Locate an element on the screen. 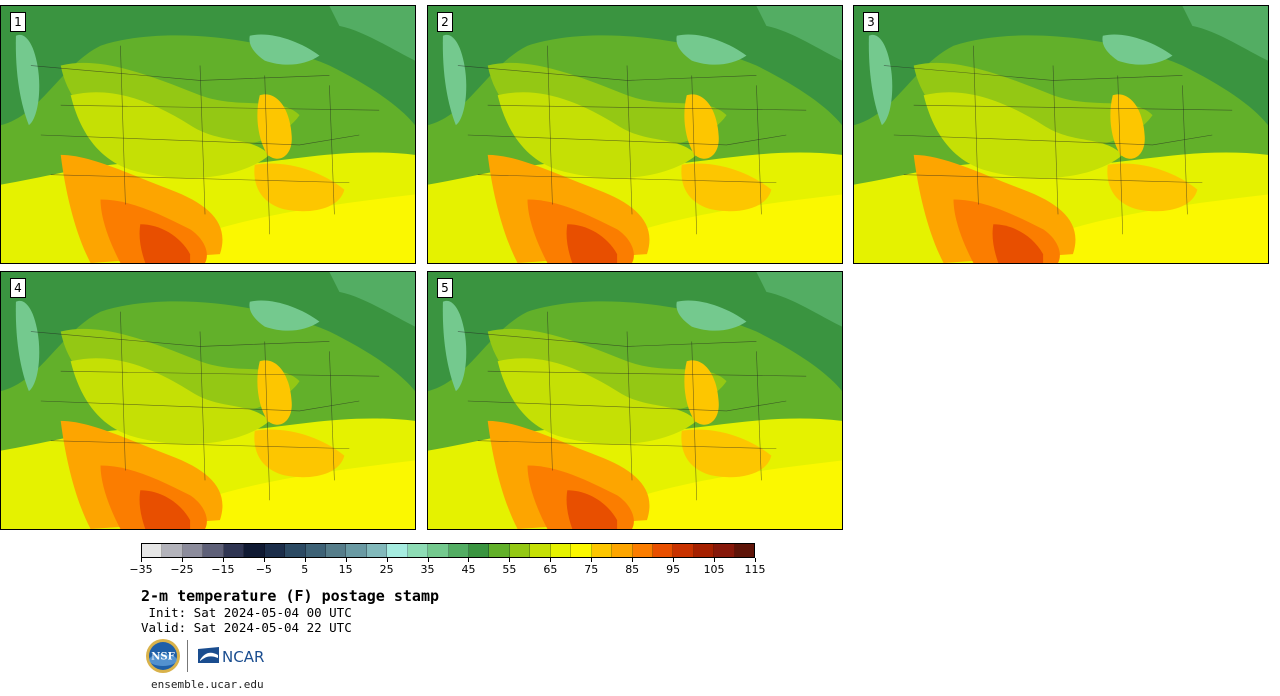 The width and height of the screenshot is (1280, 696). colorbar-tick-label: 105 is located at coordinates (714, 569).